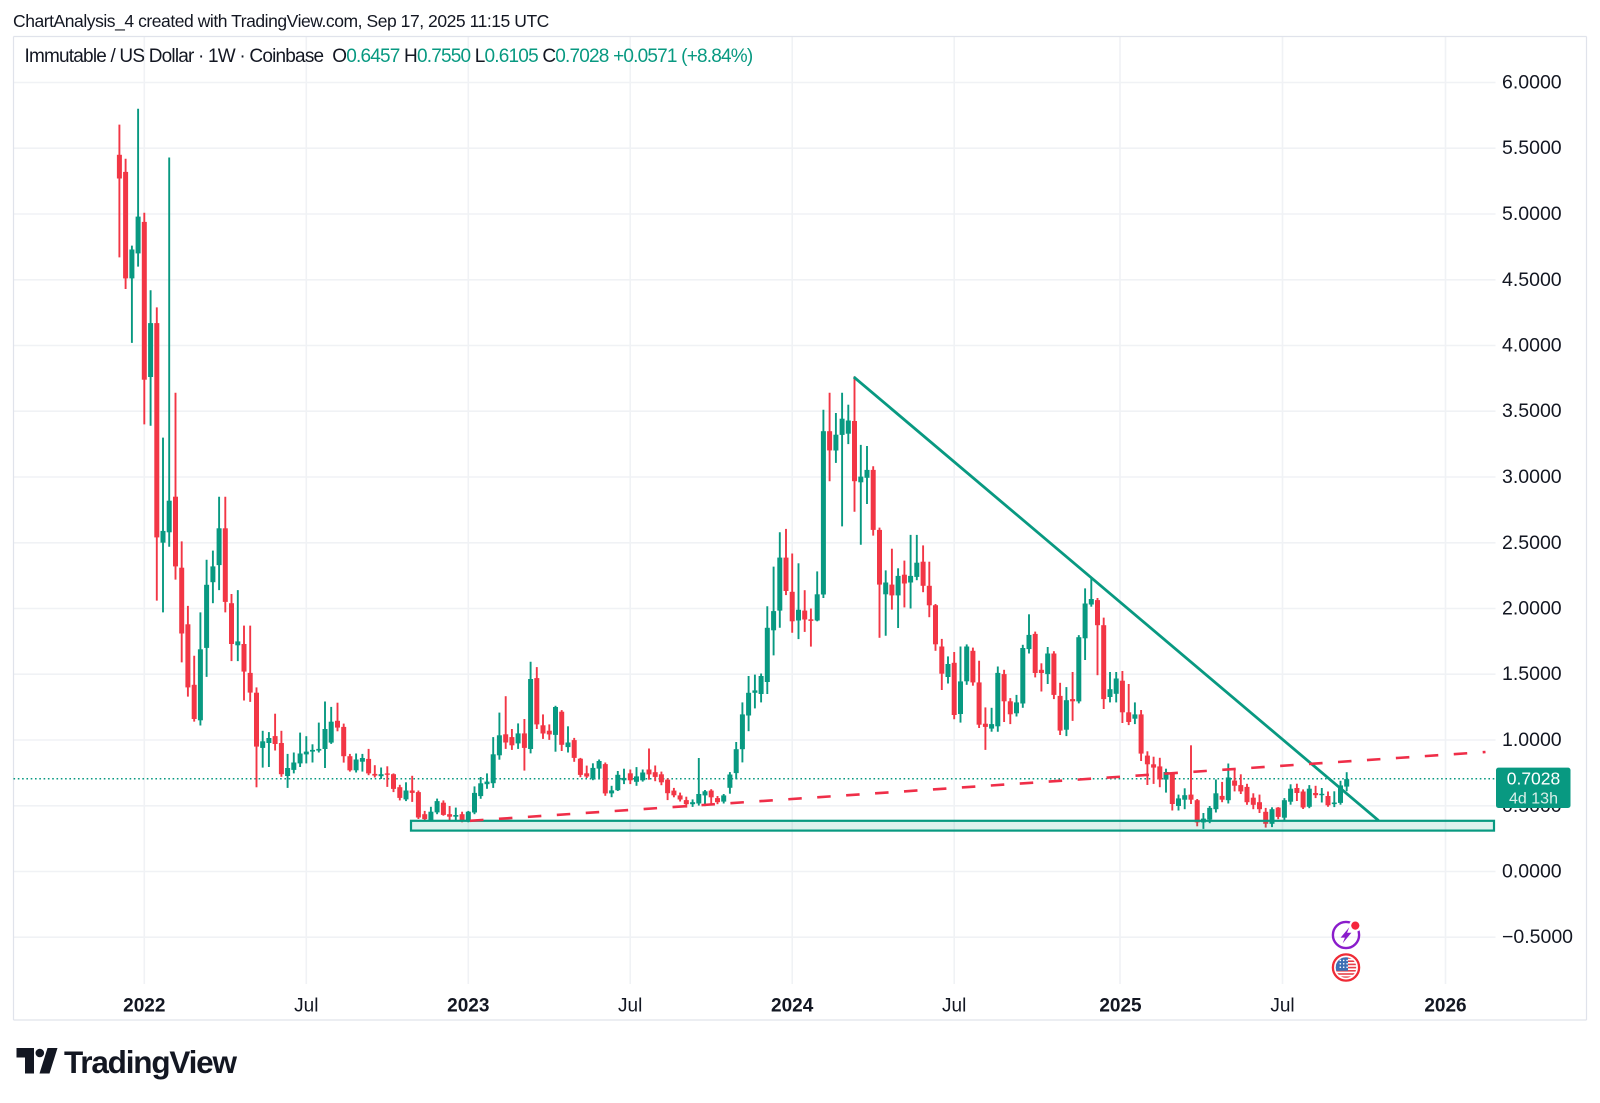 This screenshot has height=1103, width=1600. I want to click on svg-text: 4d 13h, so click(1533, 799).